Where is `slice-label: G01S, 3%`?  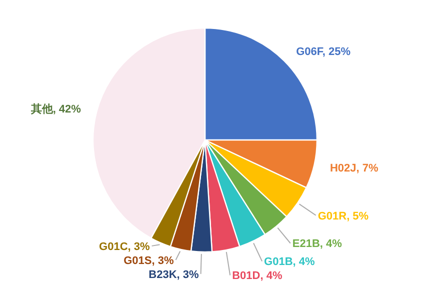
slice-label: G01S, 3% is located at coordinates (149, 260).